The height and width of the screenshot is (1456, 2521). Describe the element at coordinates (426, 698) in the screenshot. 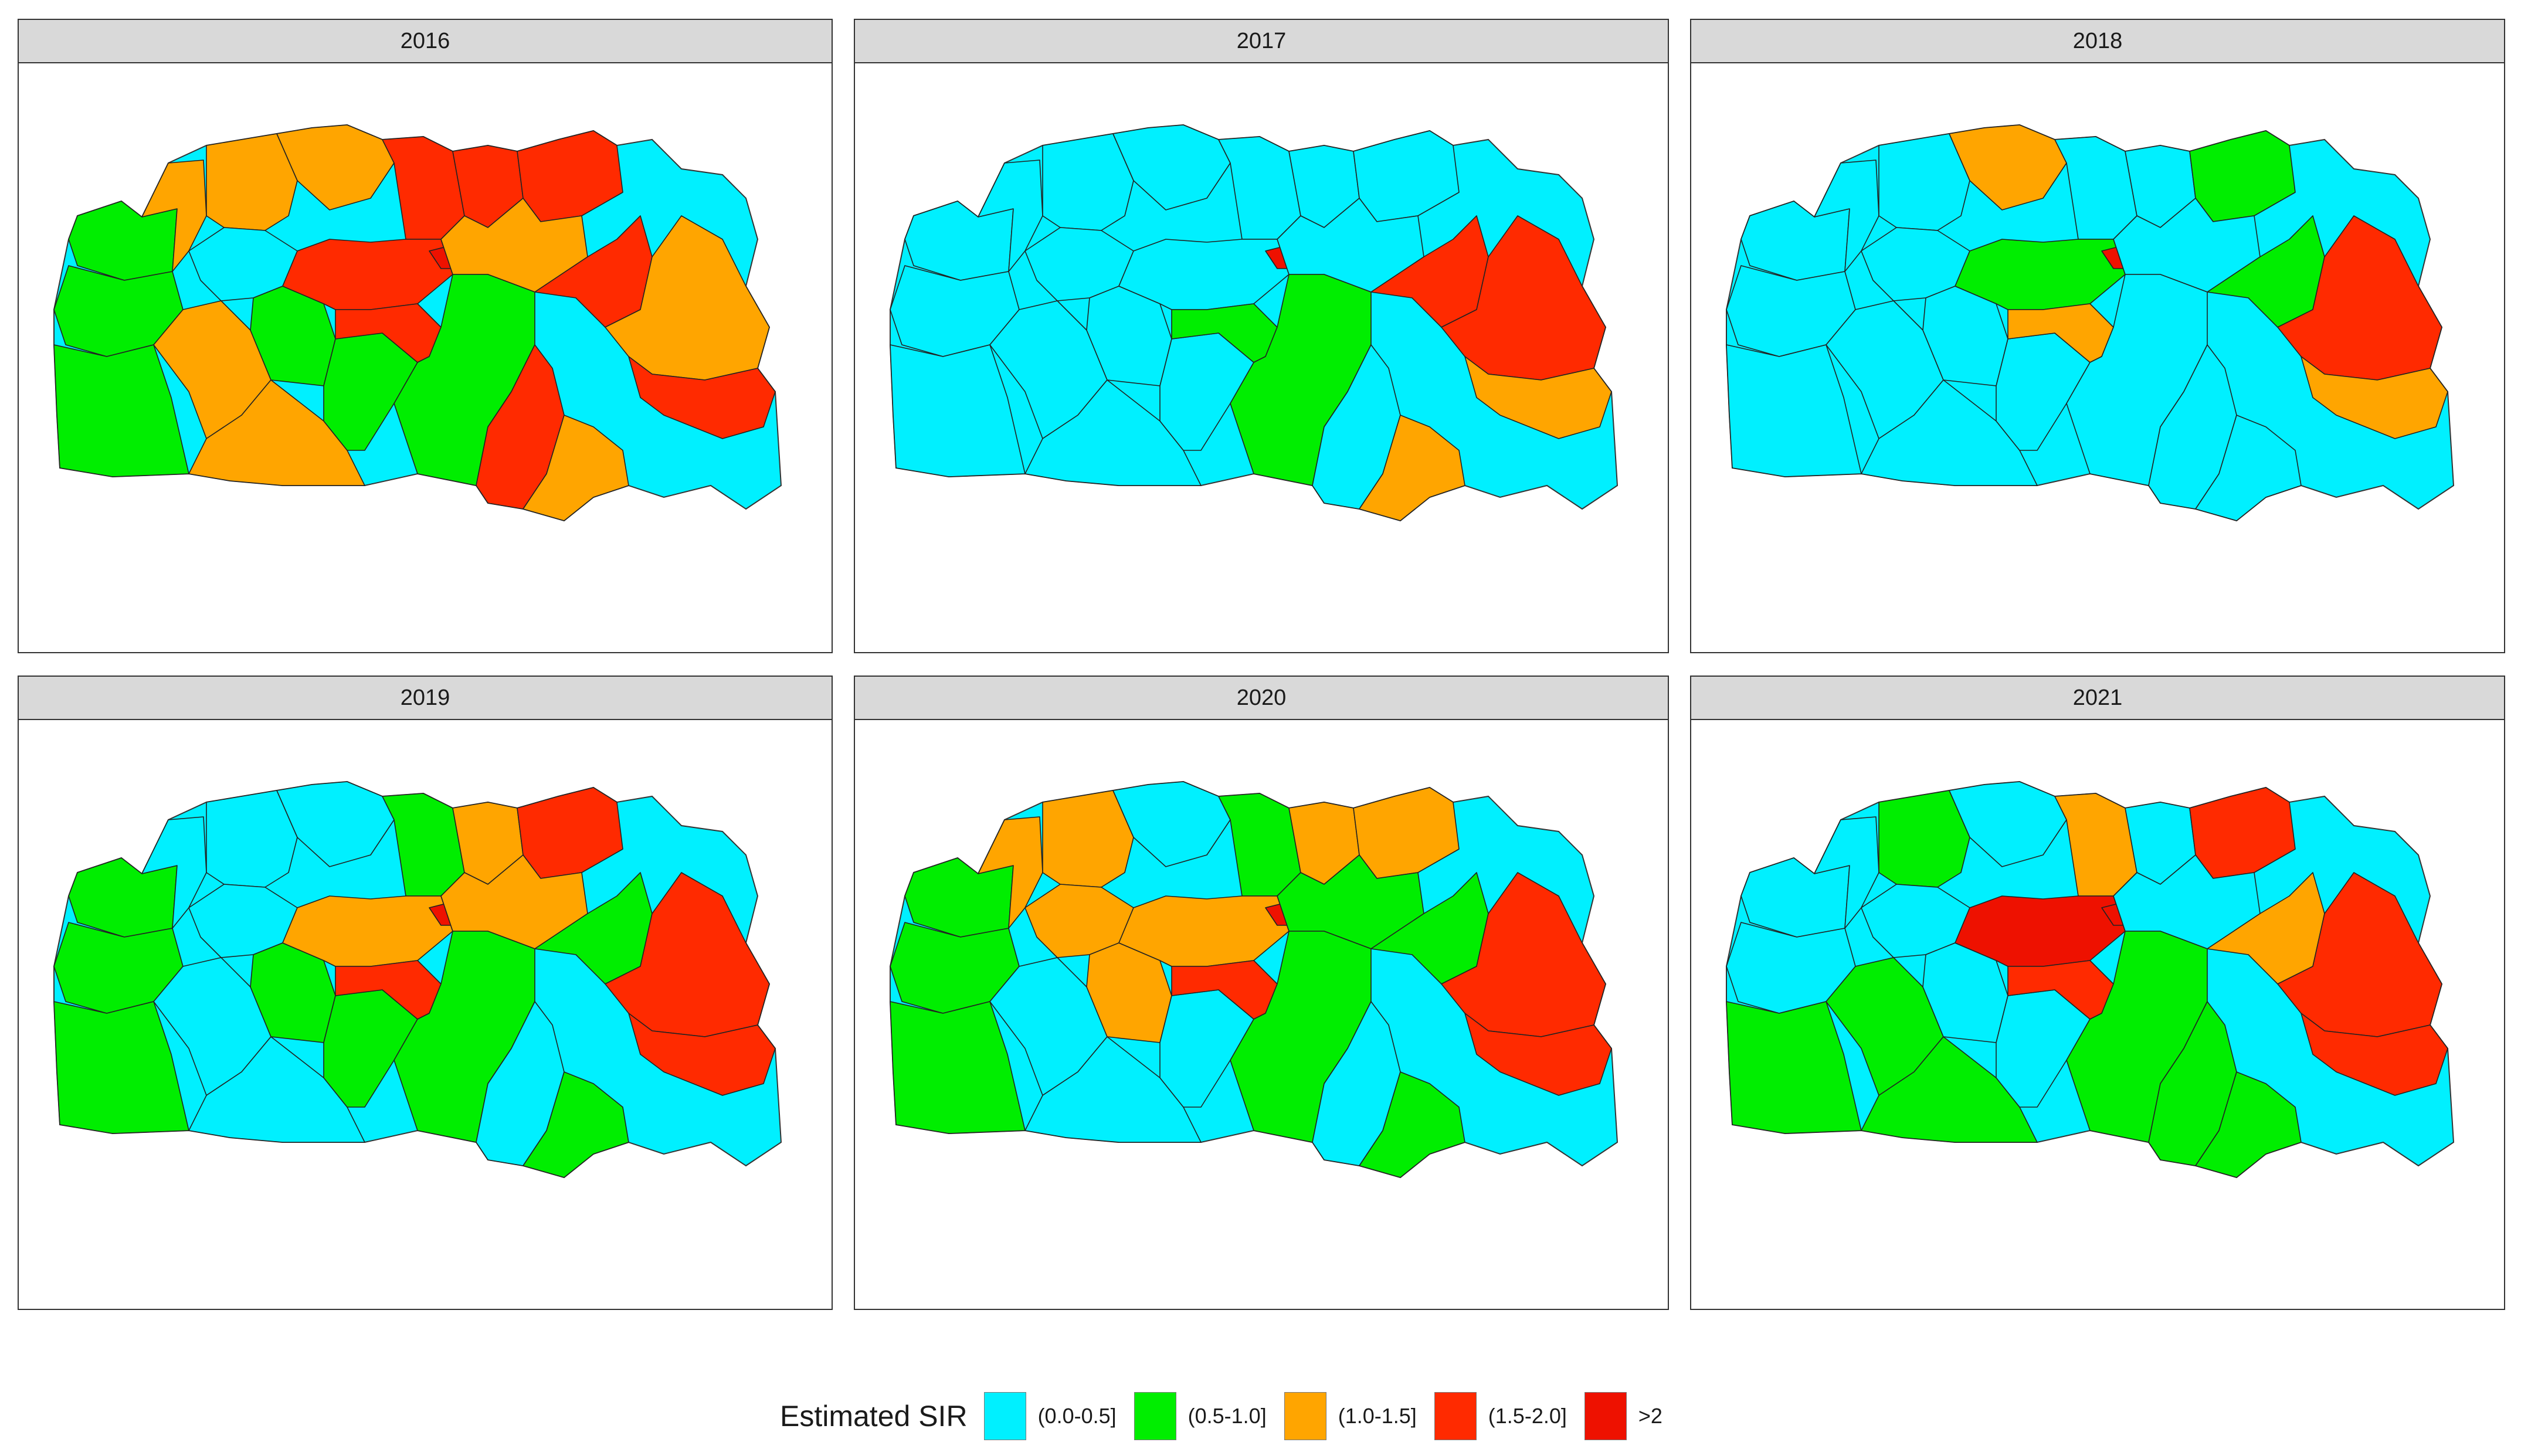

I see `panel-strip-label: 2019` at that location.